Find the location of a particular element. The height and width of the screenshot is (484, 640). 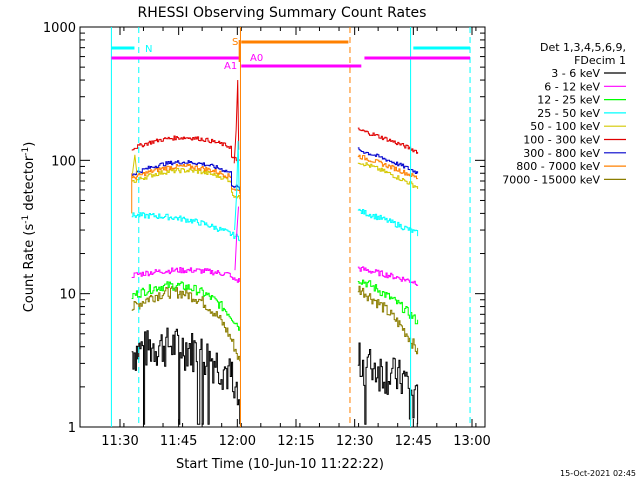

legend-header: FDecim 1 is located at coordinates (600, 60).